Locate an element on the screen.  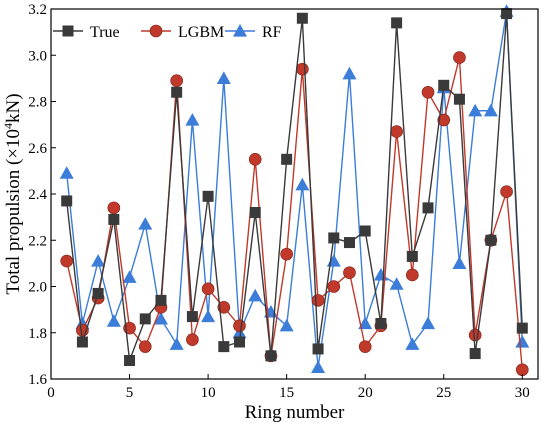
x-tick-label: 10 is located at coordinates (208, 393).